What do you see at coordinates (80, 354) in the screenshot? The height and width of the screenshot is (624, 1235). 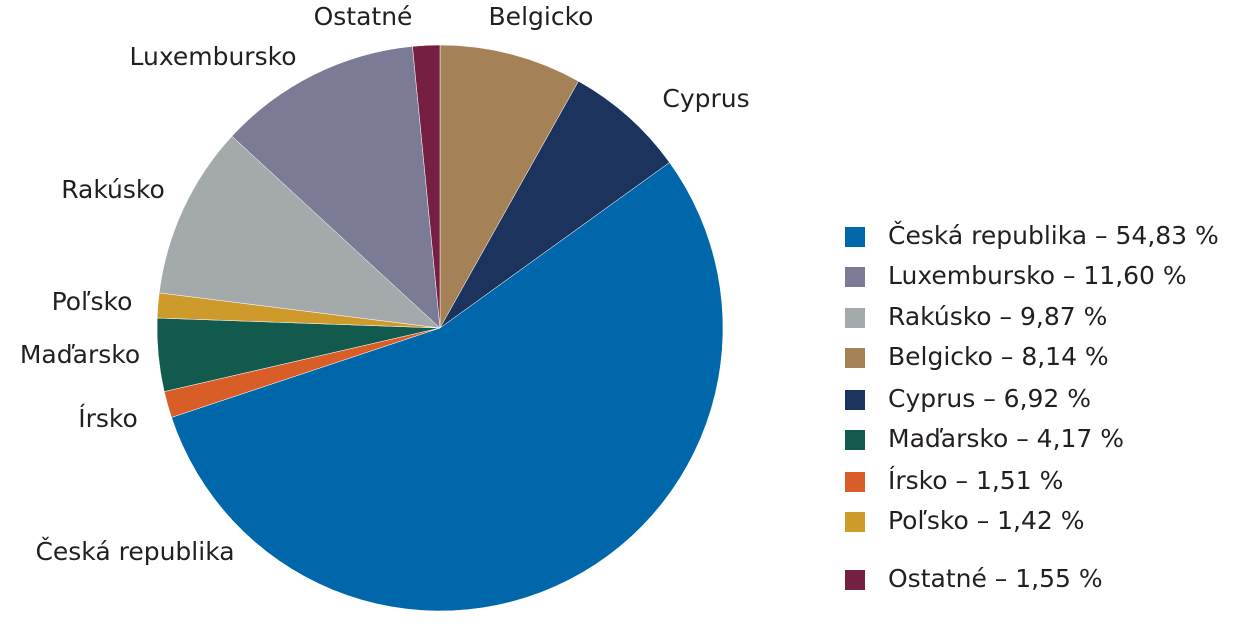 I see `slice-label: Maďarsko` at bounding box center [80, 354].